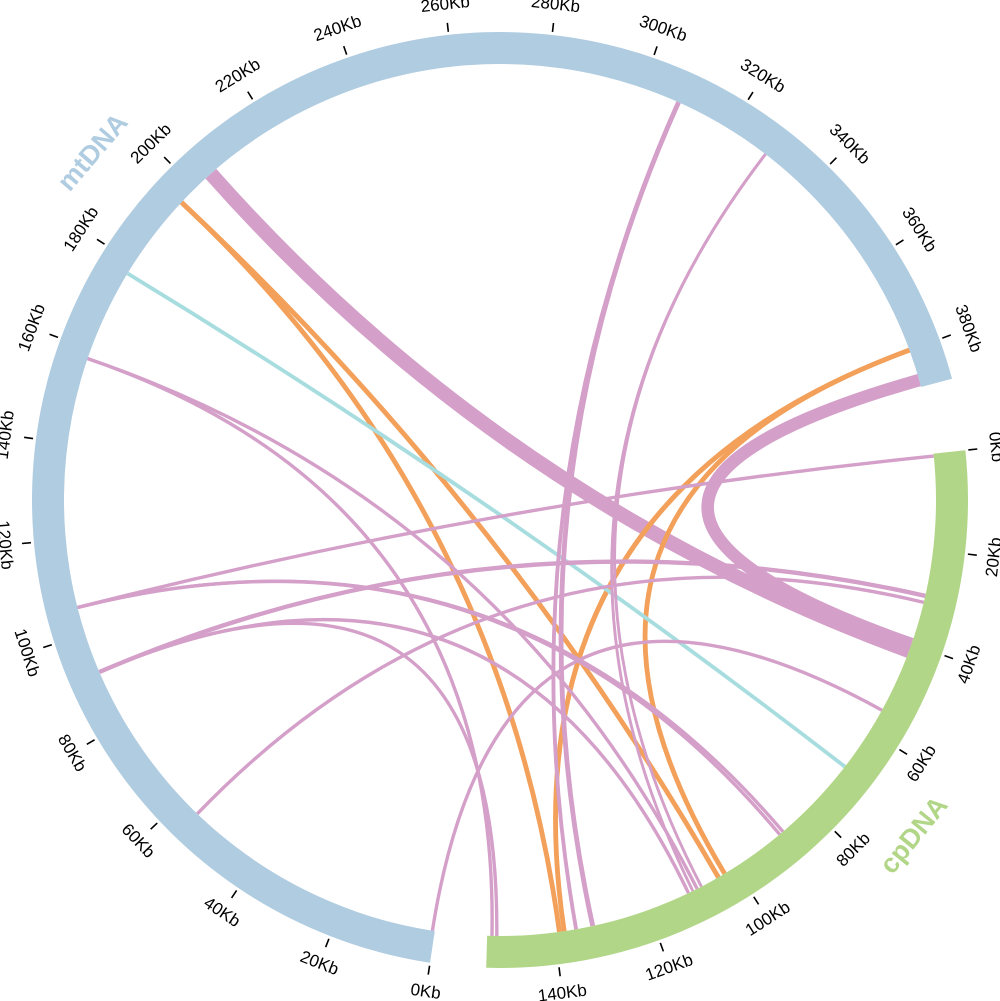 The width and height of the screenshot is (1000, 1001). What do you see at coordinates (425, 990) in the screenshot?
I see `mtDNA-tick-label: 0Kb` at bounding box center [425, 990].